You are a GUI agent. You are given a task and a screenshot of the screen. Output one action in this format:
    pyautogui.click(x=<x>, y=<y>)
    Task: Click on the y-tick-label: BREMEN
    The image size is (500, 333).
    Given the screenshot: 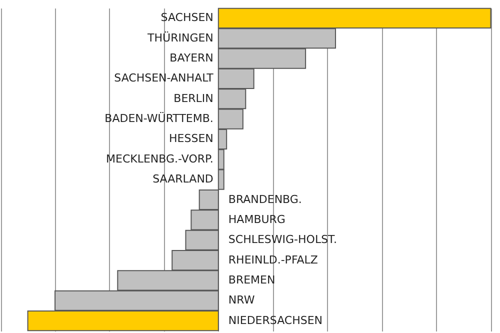 What is the action you would take?
    pyautogui.click(x=252, y=279)
    